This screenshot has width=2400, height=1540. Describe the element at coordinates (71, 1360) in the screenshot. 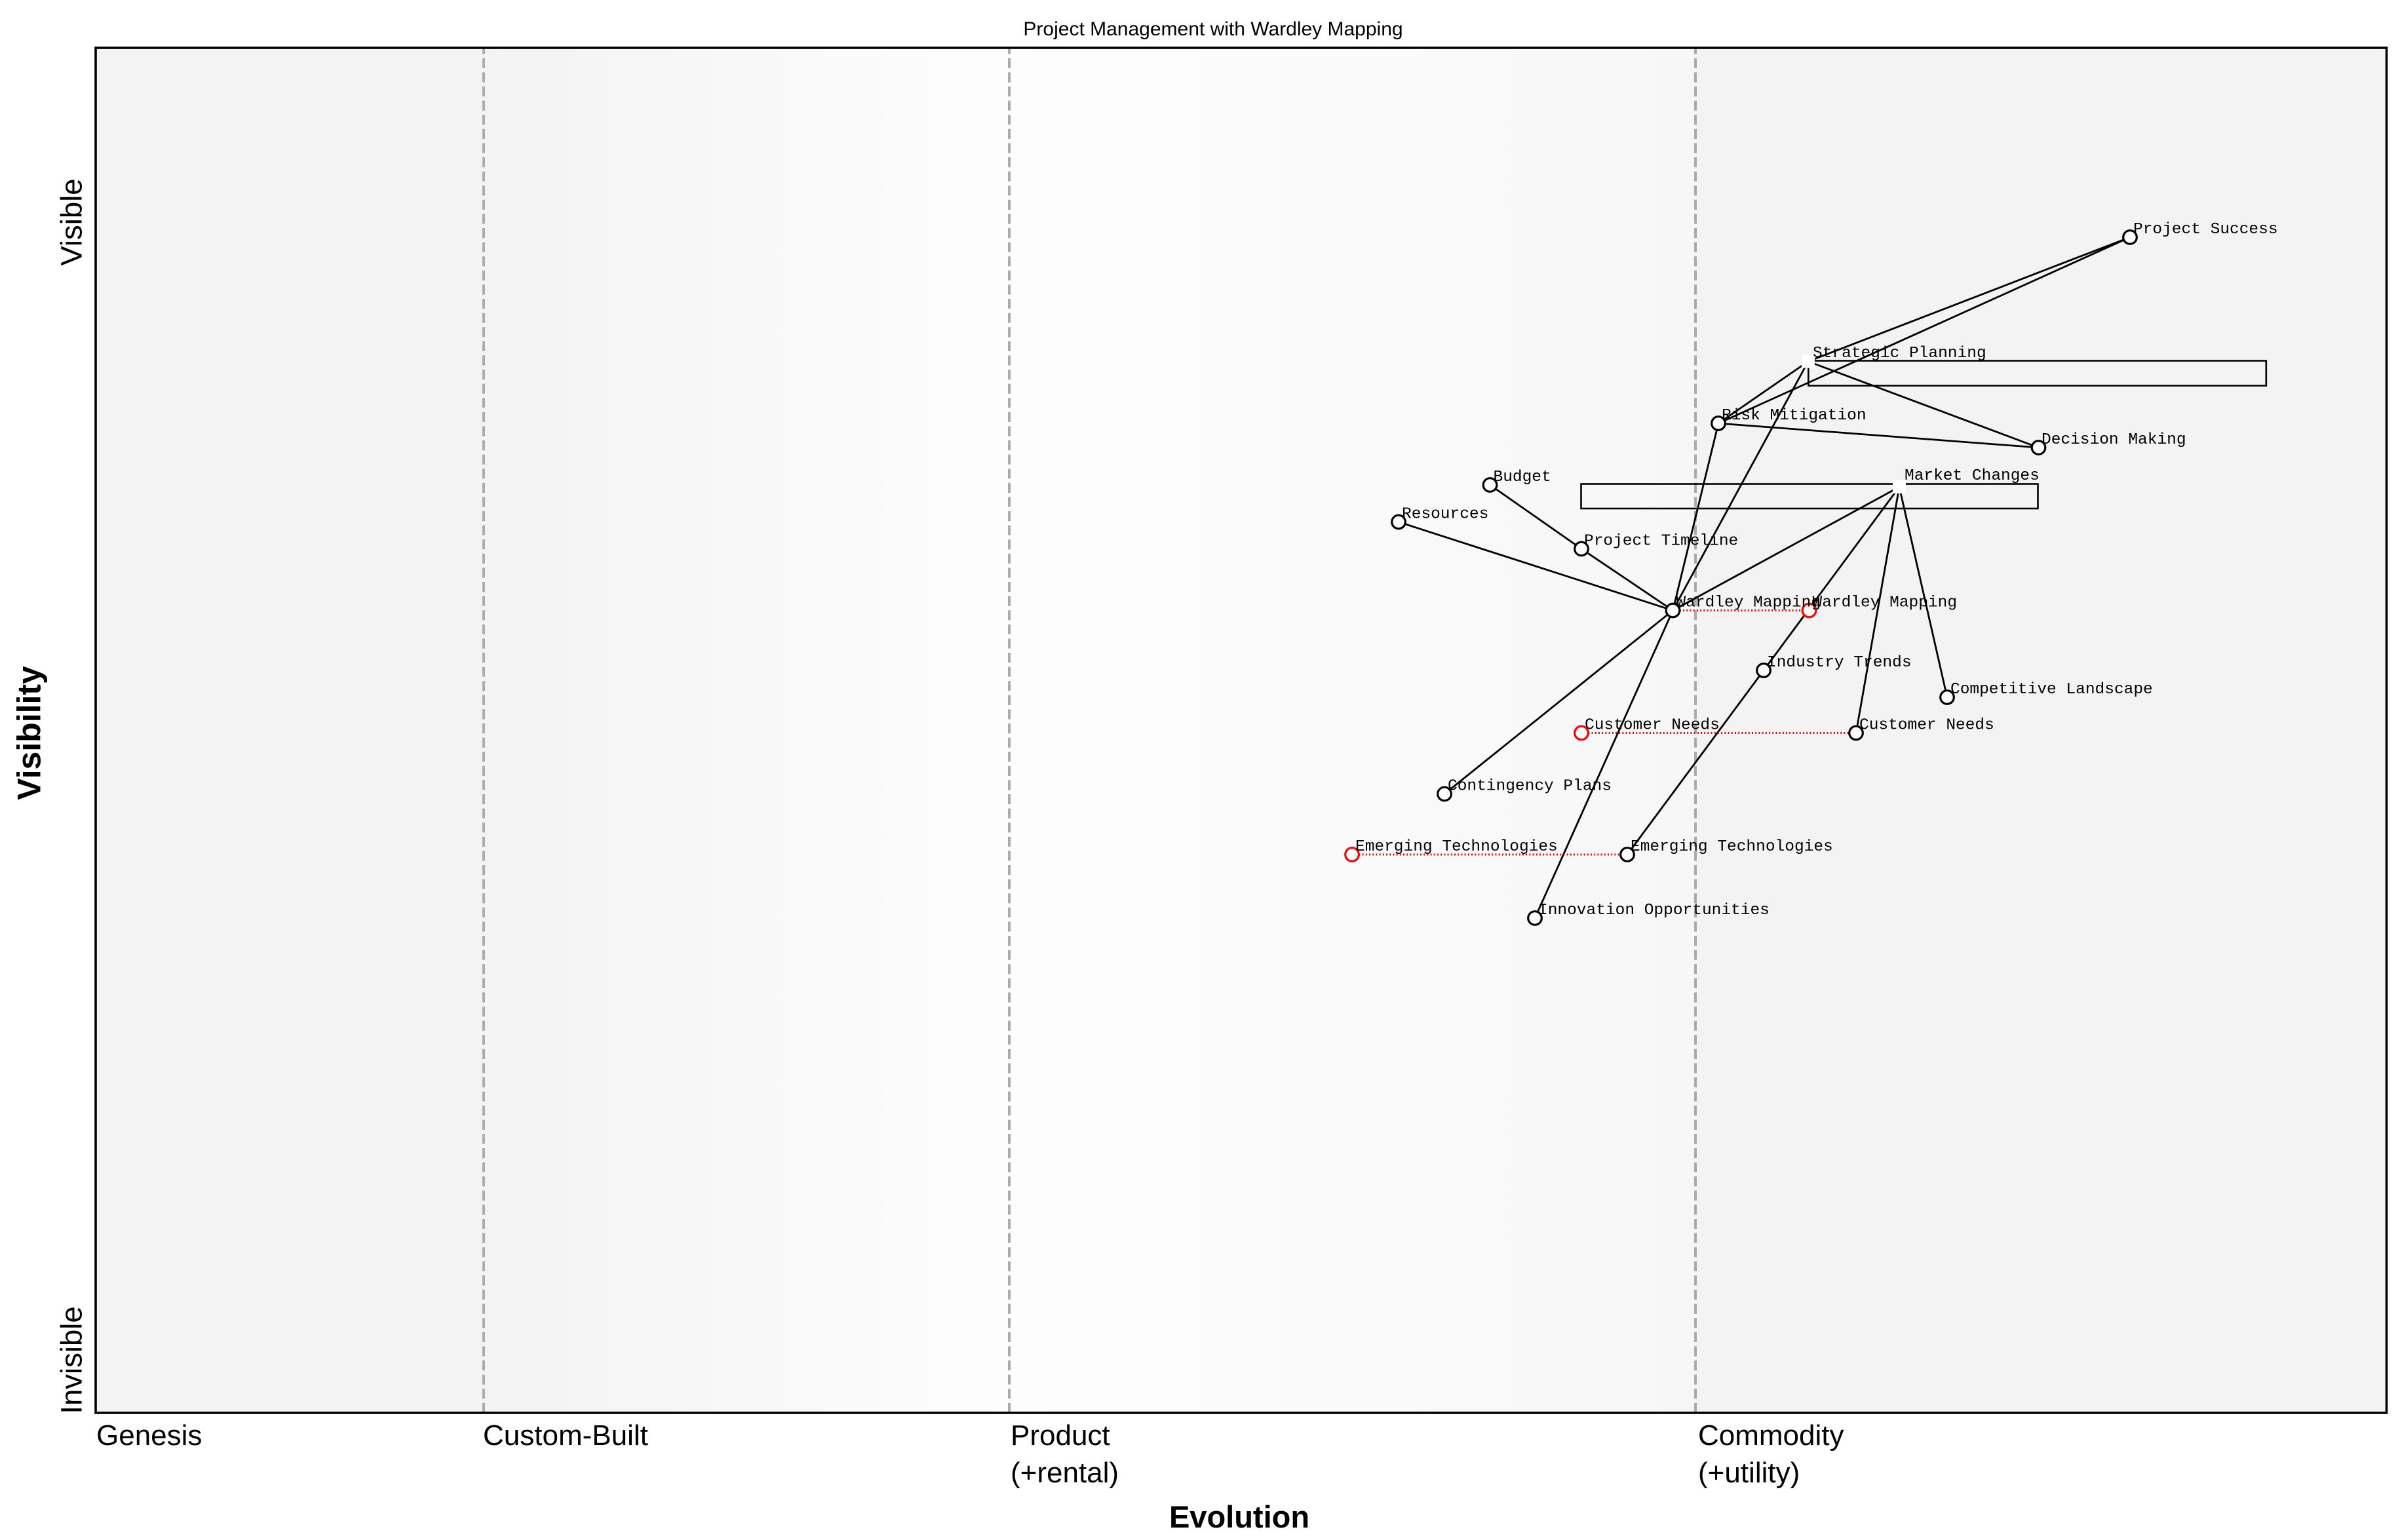

I see `svg-text: Invisible` at that location.